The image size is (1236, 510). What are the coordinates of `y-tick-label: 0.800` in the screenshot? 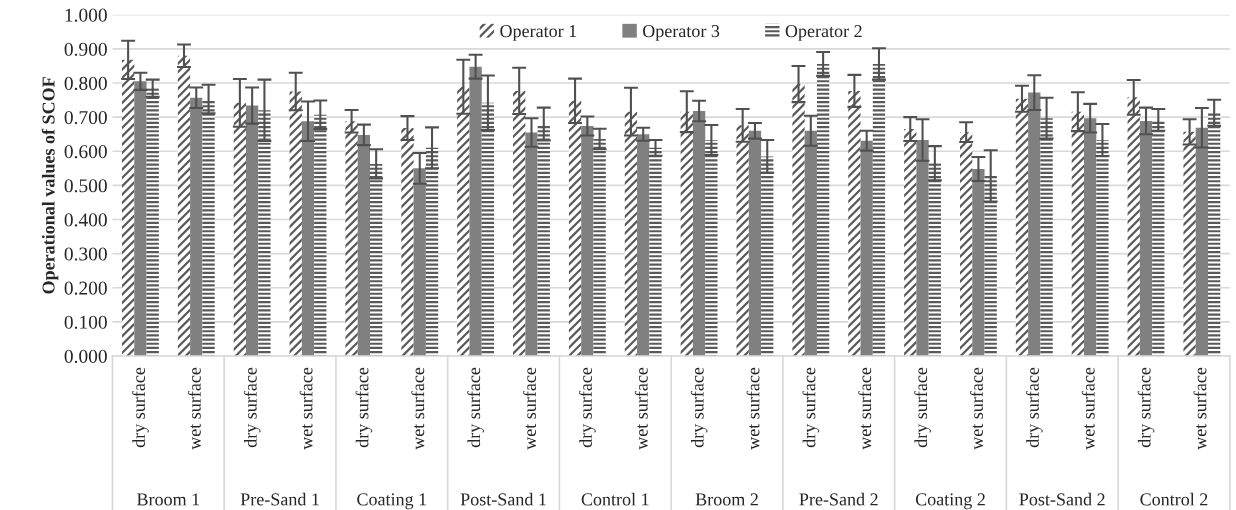 It's located at (85, 83).